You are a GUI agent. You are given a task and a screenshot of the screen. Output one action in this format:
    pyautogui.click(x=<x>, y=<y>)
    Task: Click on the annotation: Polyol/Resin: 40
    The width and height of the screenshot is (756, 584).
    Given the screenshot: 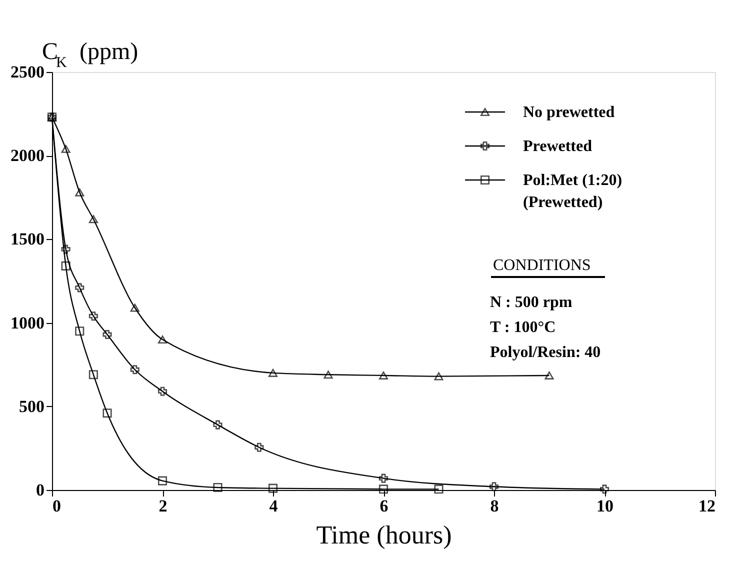 What is the action you would take?
    pyautogui.click(x=545, y=352)
    